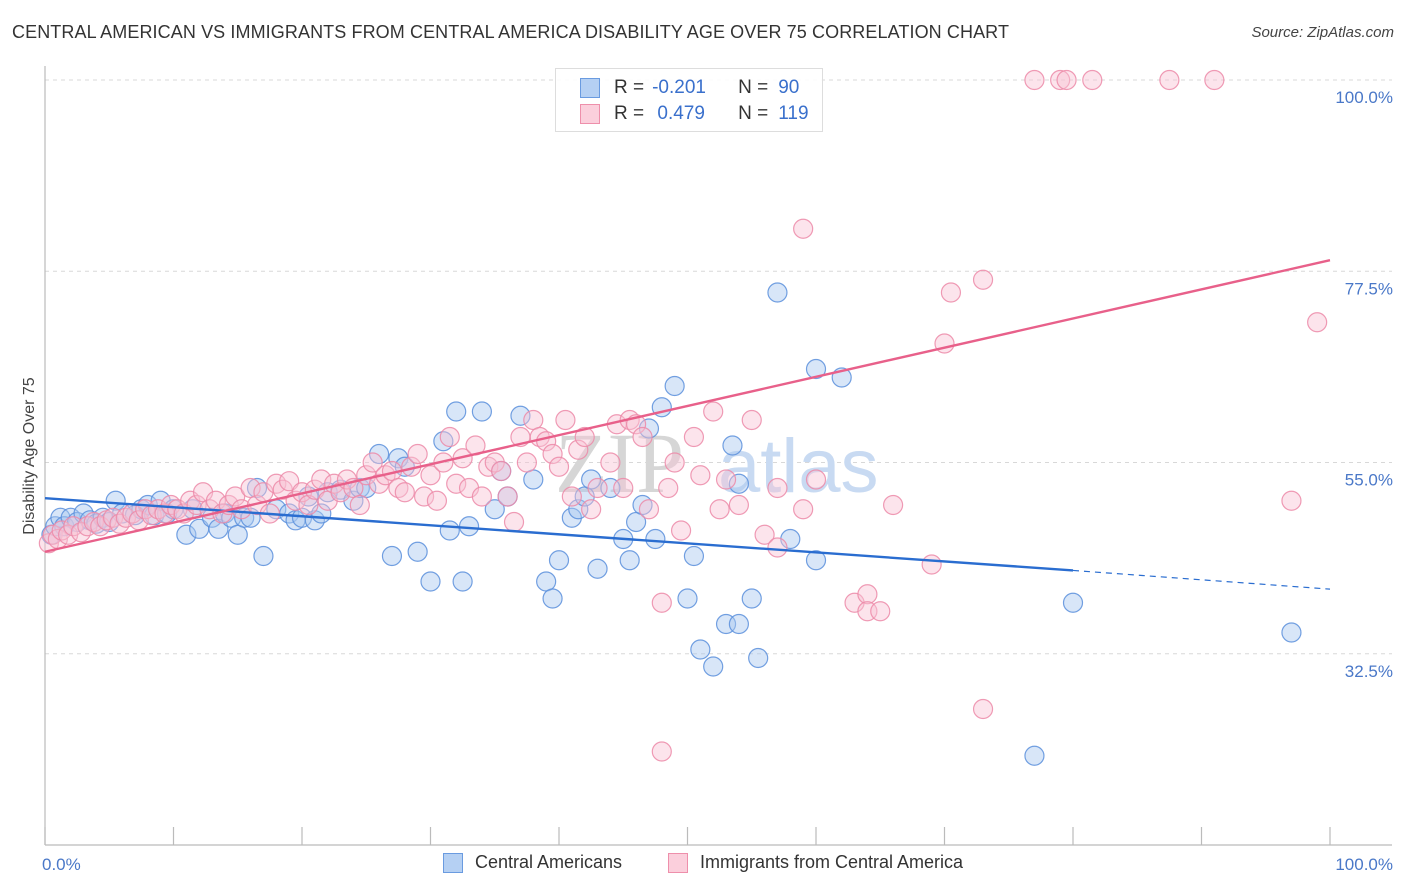 The image size is (1406, 892). I want to click on legend-item-immigrants: Immigrants from Central America, so click(815, 862).